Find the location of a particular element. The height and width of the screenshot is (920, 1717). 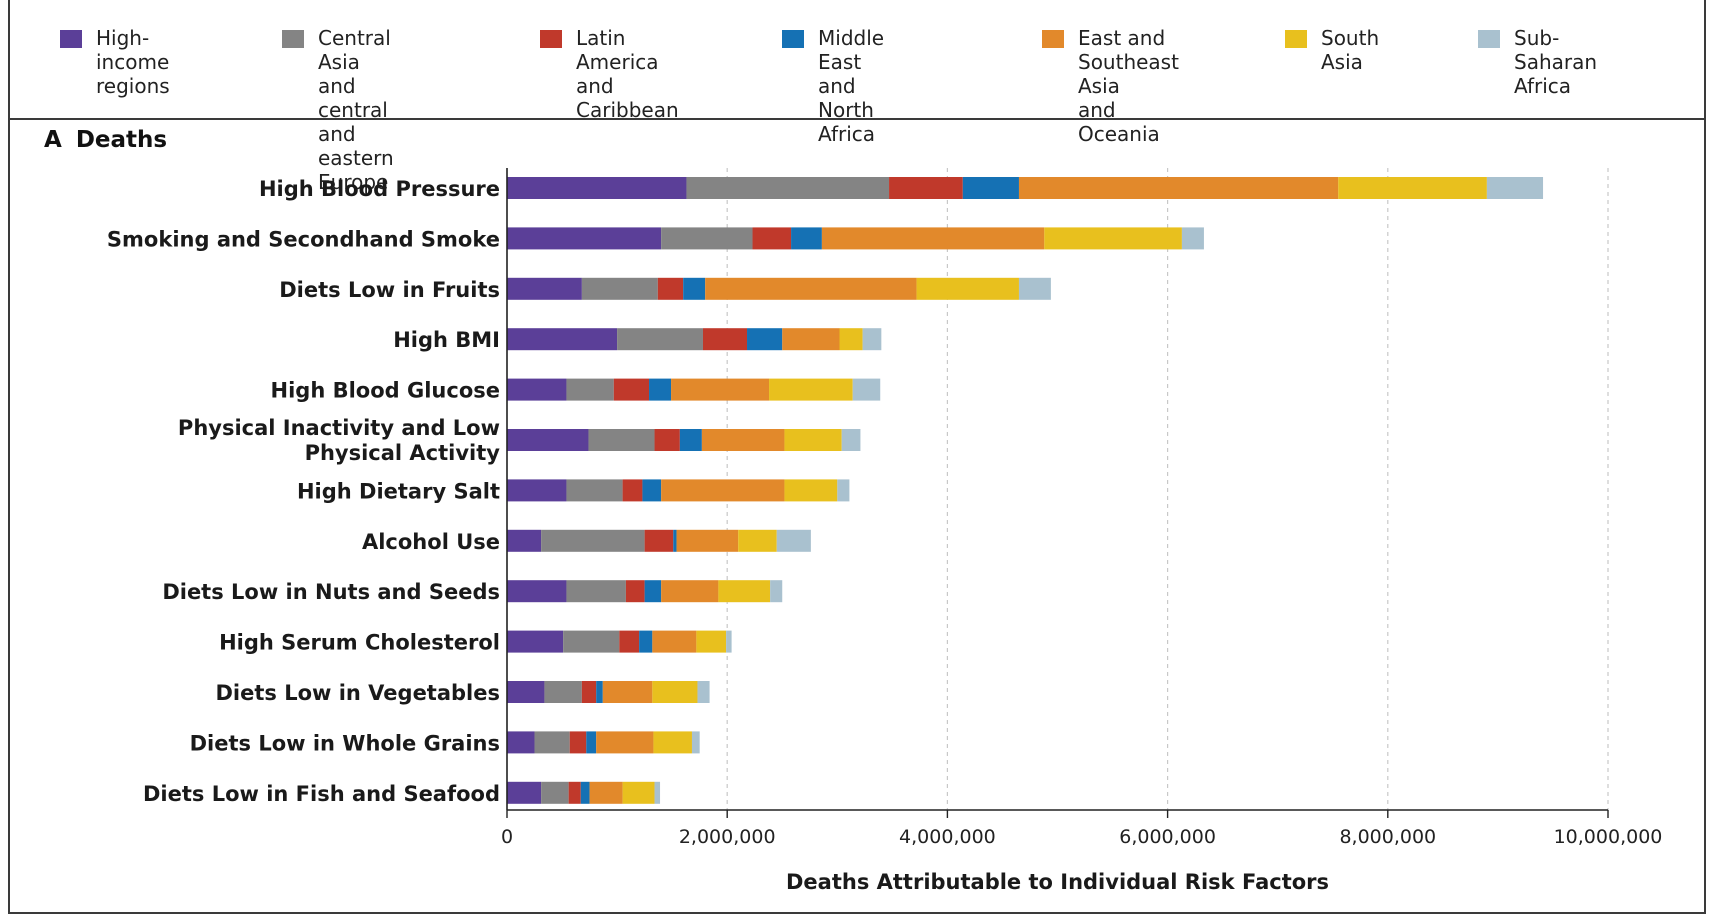

category-label-line: High Serum Cholesterol is located at coordinates (359, 643).